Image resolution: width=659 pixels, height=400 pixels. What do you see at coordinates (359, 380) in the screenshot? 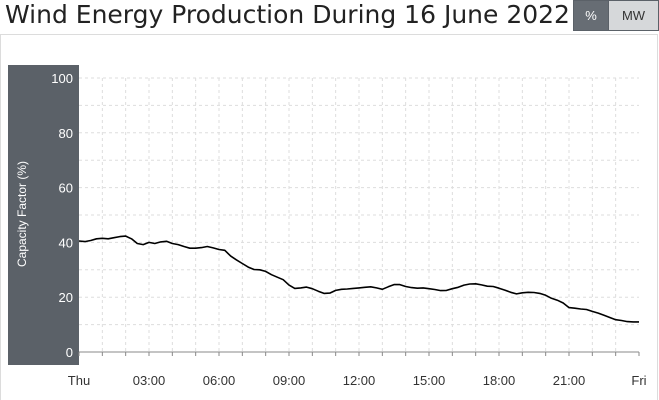
I see `x-tick-label: 12:00` at bounding box center [359, 380].